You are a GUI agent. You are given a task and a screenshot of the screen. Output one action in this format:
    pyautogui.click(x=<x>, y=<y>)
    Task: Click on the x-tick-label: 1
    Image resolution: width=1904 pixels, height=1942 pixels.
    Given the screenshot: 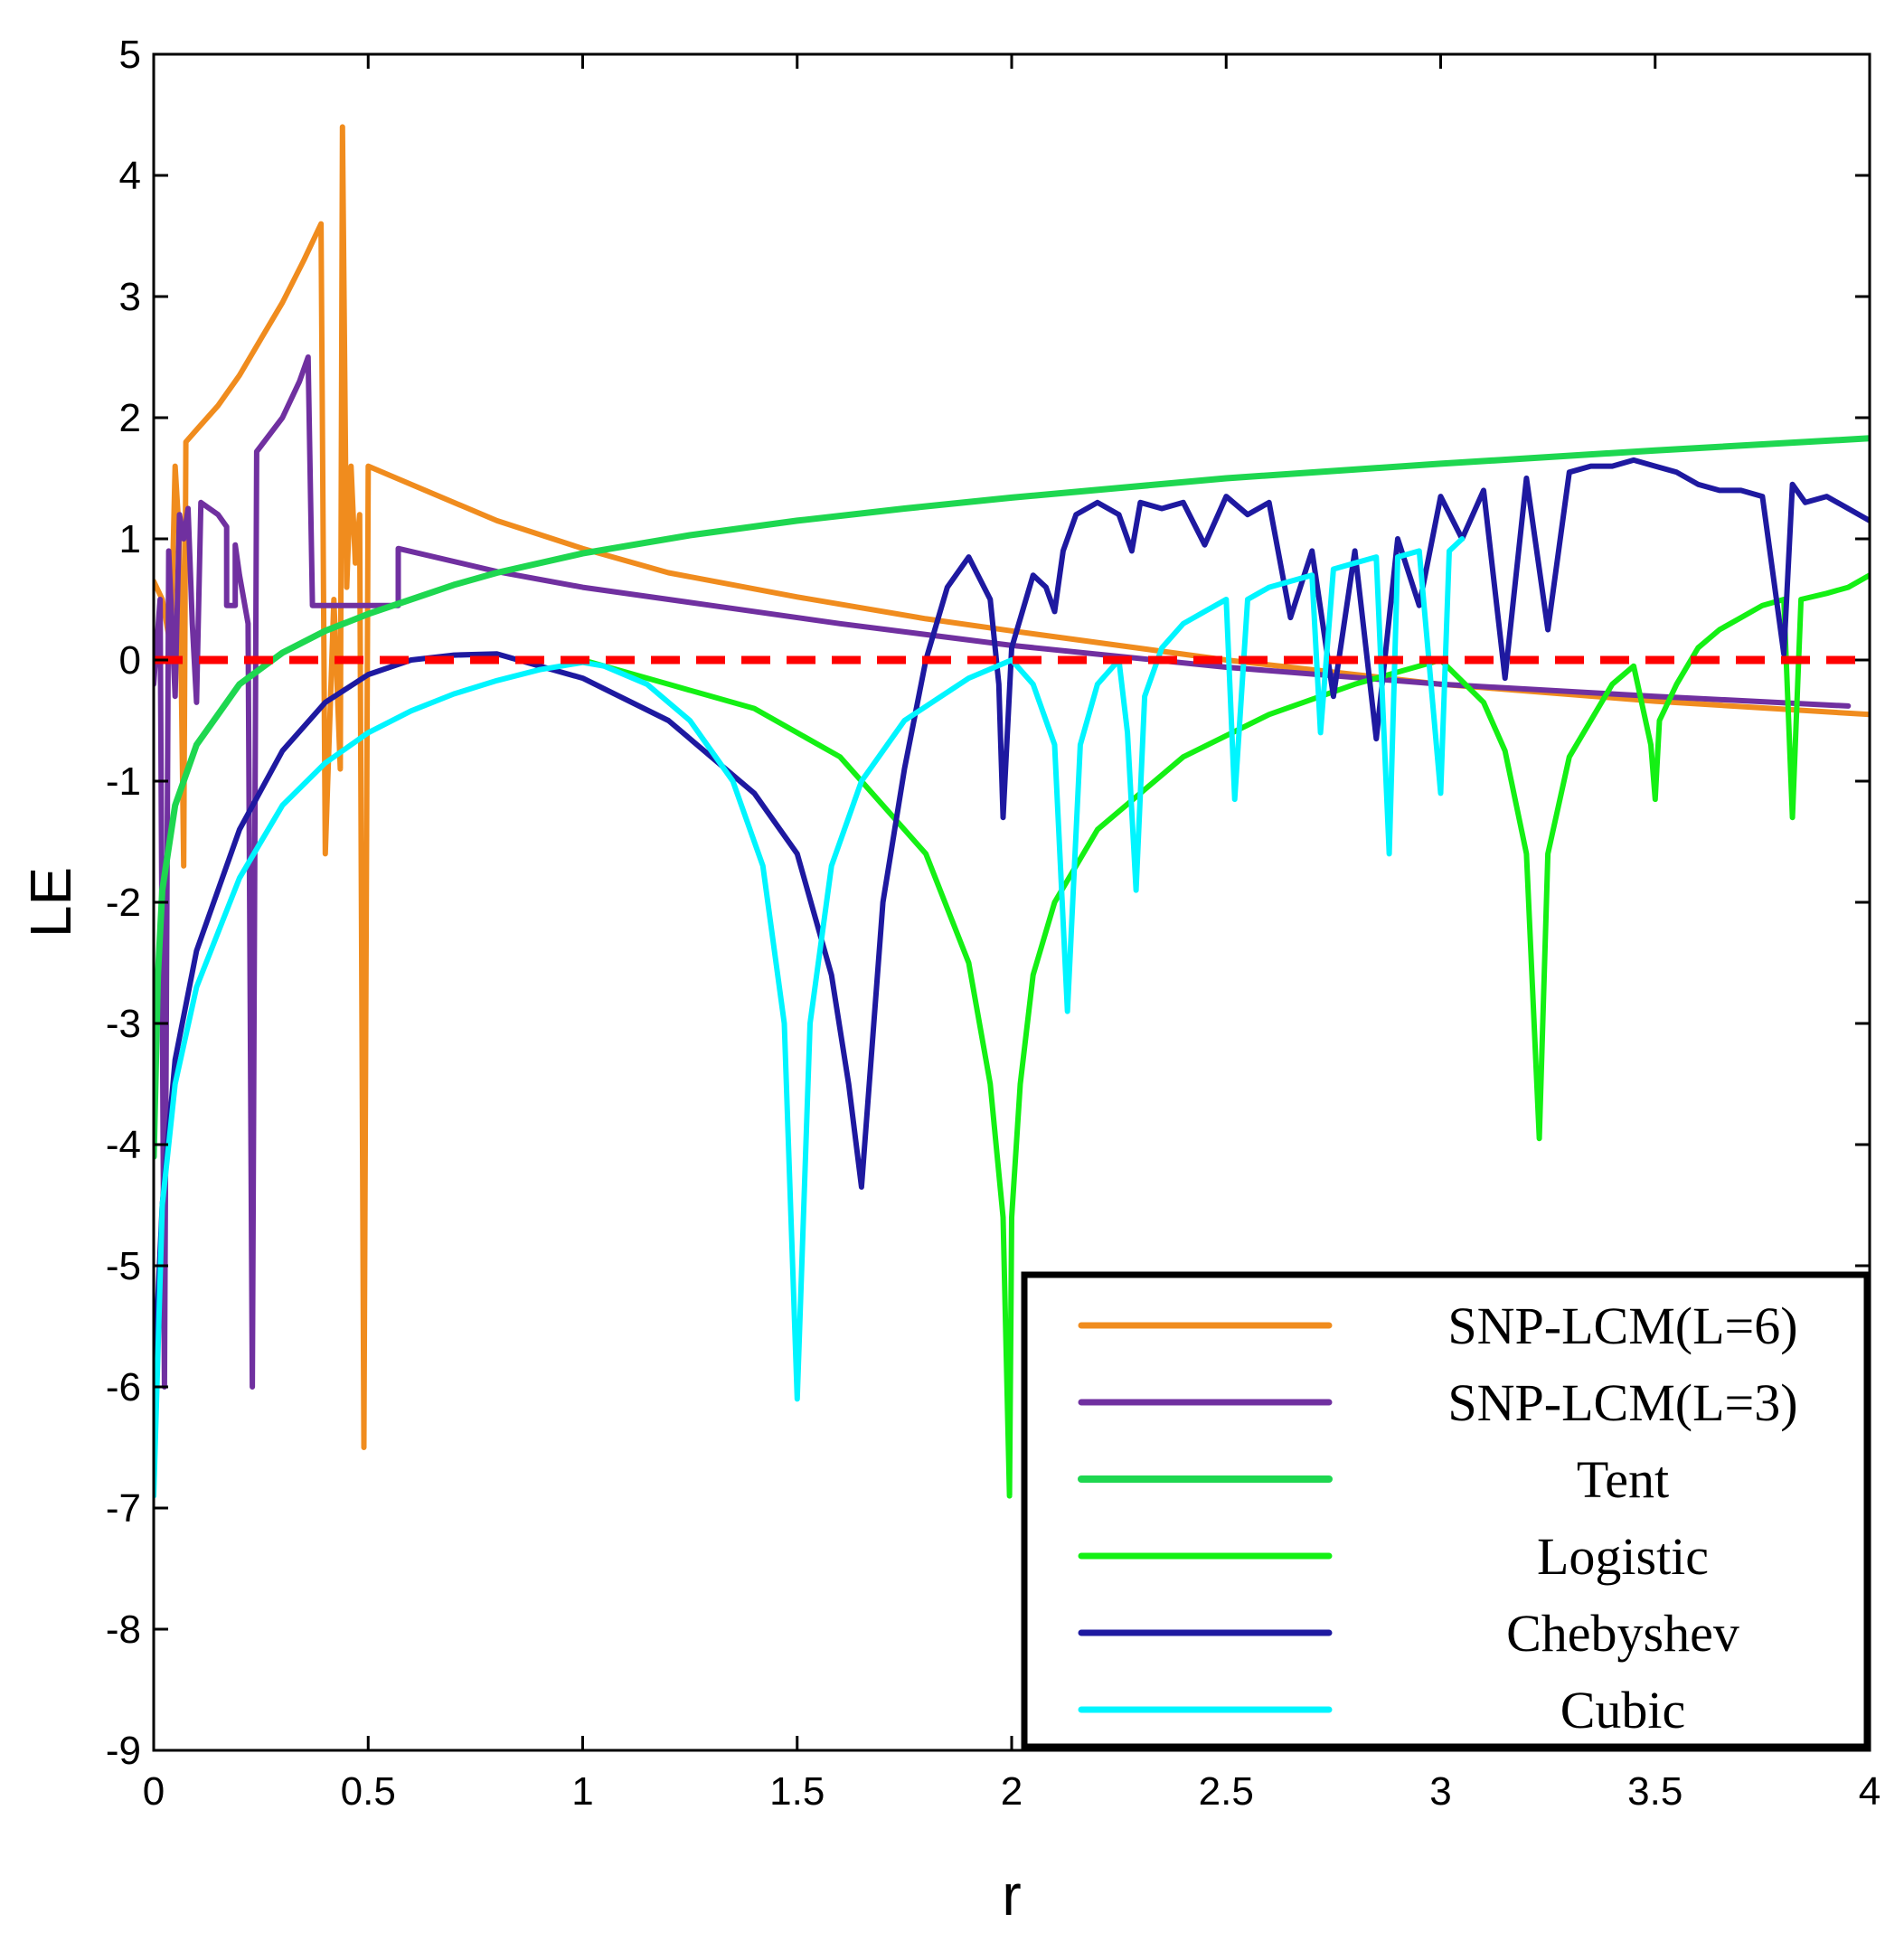 What is the action you would take?
    pyautogui.click(x=582, y=1791)
    